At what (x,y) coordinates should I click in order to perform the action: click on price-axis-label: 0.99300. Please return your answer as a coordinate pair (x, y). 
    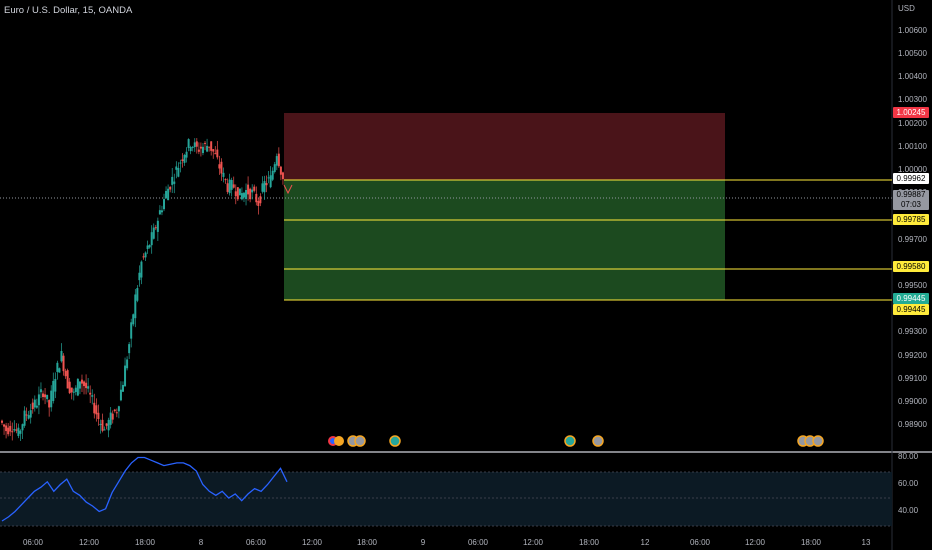
    Looking at the image, I should click on (912, 332).